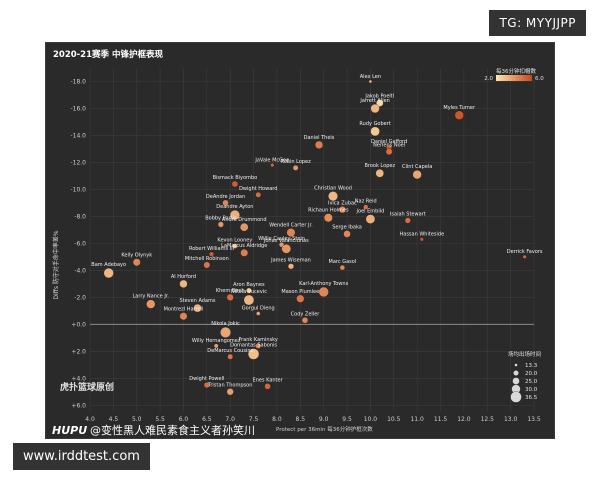 The width and height of the screenshot is (600, 480). Describe the element at coordinates (183, 277) in the screenshot. I see `point-label: Al Horford` at that location.